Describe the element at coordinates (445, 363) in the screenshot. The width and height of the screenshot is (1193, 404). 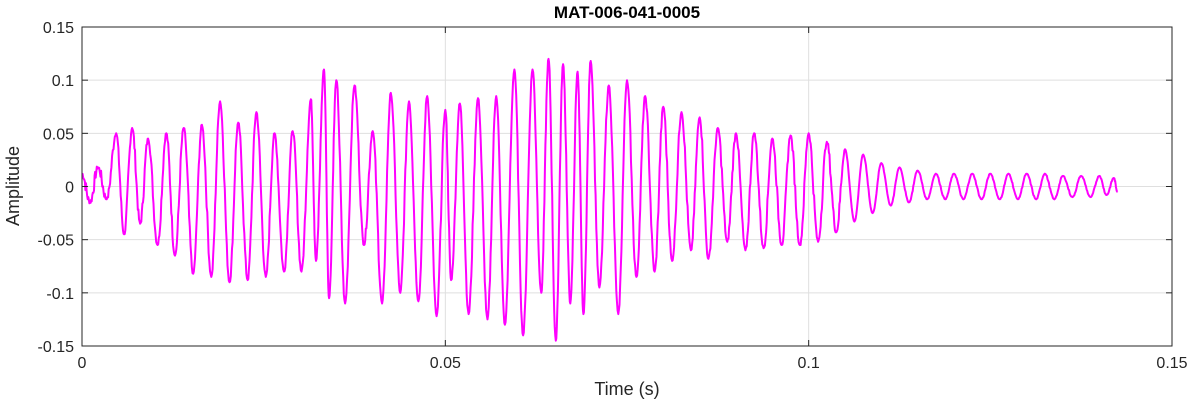
I see `x-tick-label: 0.05` at that location.